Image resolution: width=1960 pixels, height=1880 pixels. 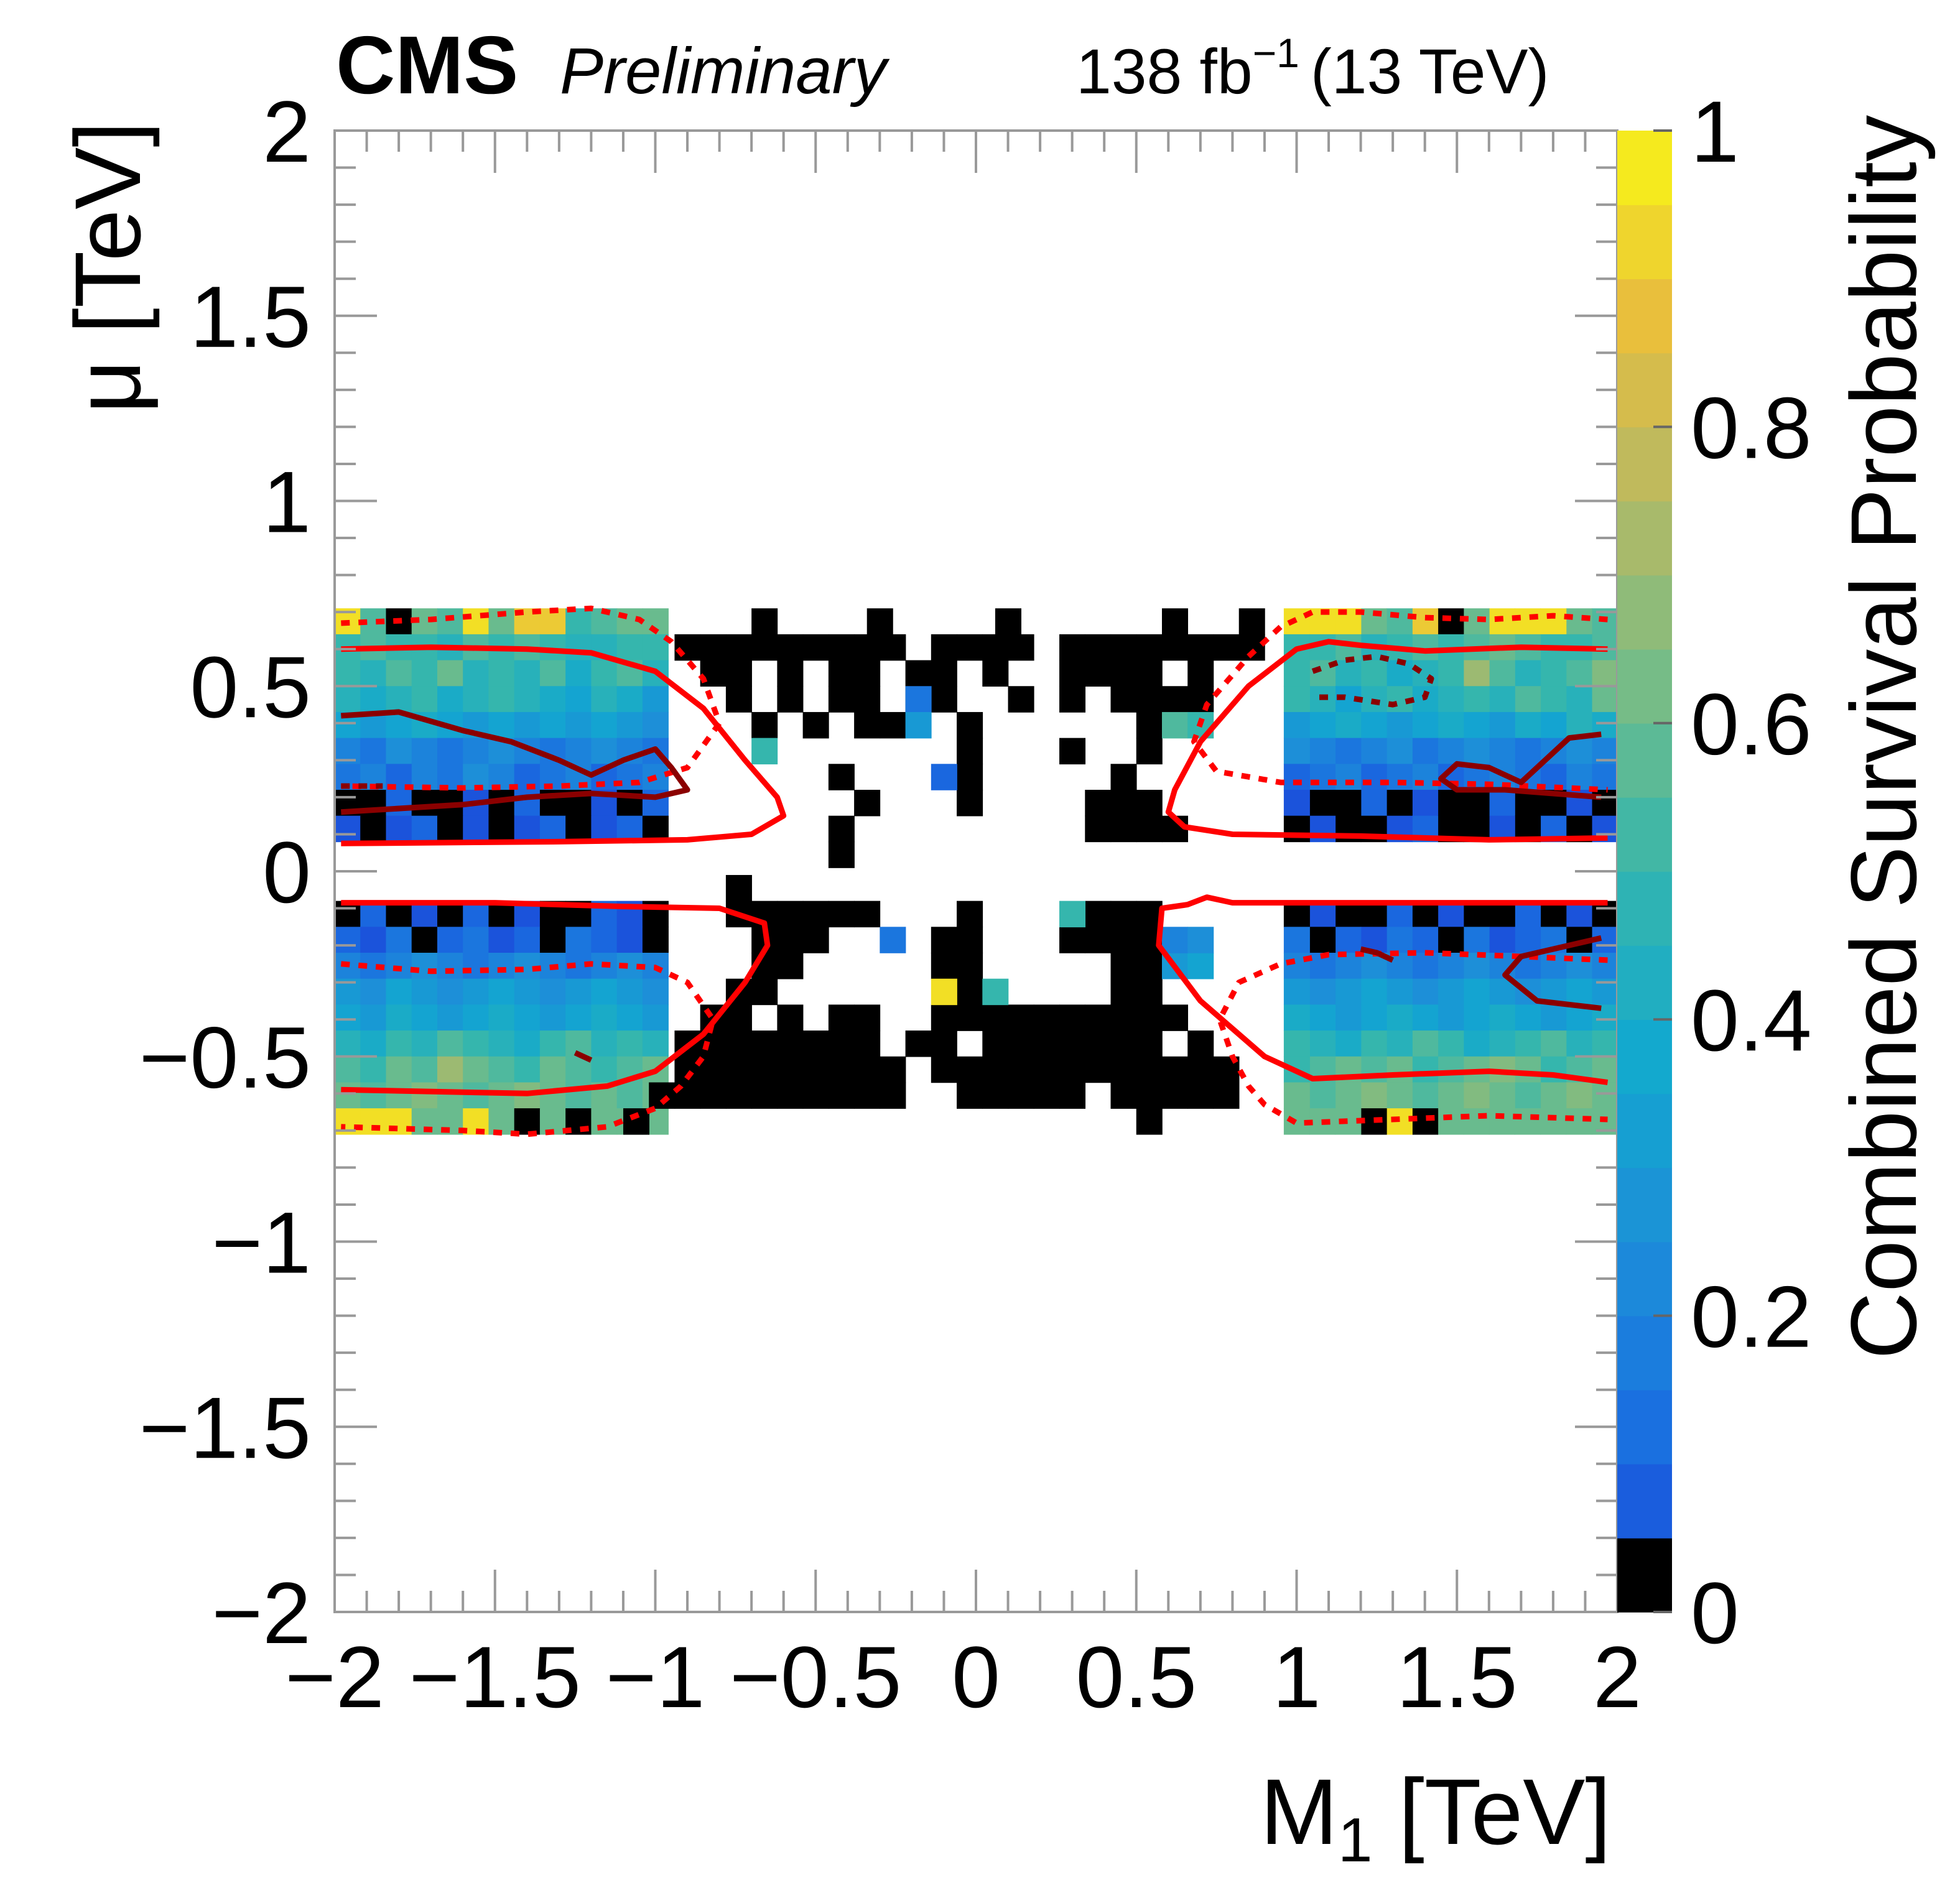 I want to click on x-tick-label: −1.5, so click(x=495, y=1677).